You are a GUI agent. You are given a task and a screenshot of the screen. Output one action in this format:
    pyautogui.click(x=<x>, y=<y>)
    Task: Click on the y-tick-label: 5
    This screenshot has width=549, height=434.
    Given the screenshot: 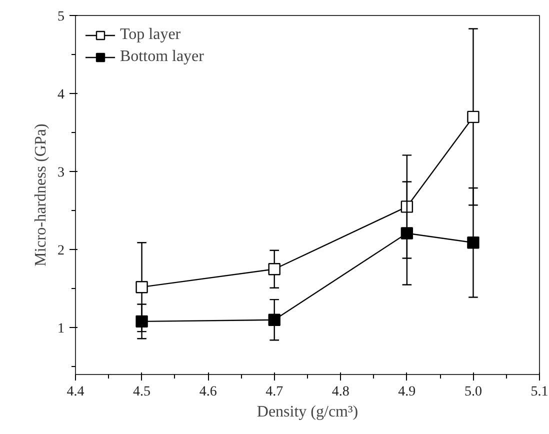 What is the action you would take?
    pyautogui.click(x=61, y=17)
    